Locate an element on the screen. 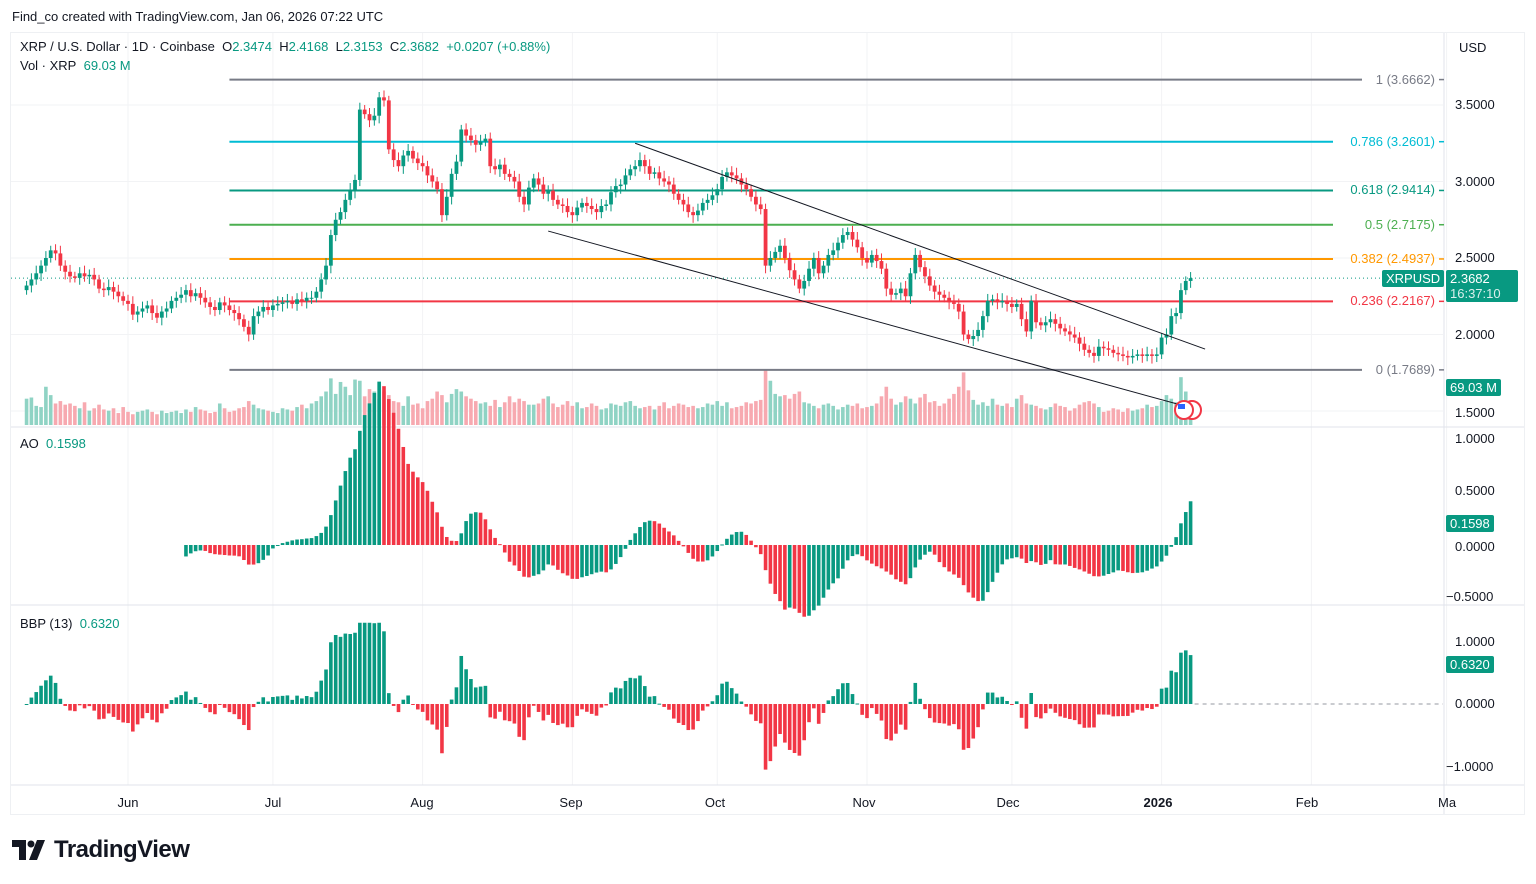  volume-tag: 69.03 M is located at coordinates (1473, 387).